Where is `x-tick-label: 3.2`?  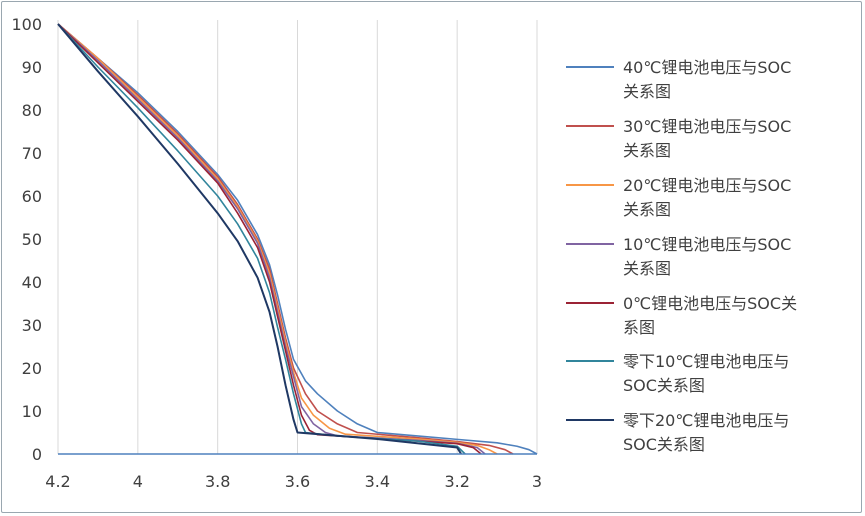
x-tick-label: 3.2 is located at coordinates (456, 481).